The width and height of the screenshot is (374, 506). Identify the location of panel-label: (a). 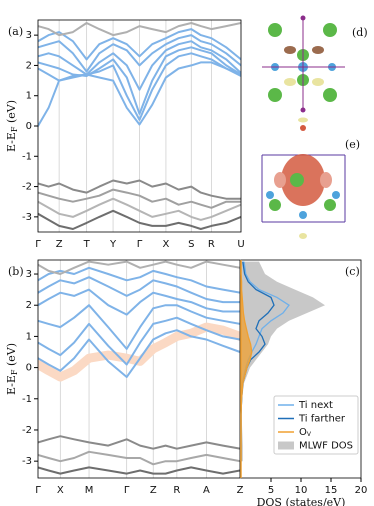
(15, 31).